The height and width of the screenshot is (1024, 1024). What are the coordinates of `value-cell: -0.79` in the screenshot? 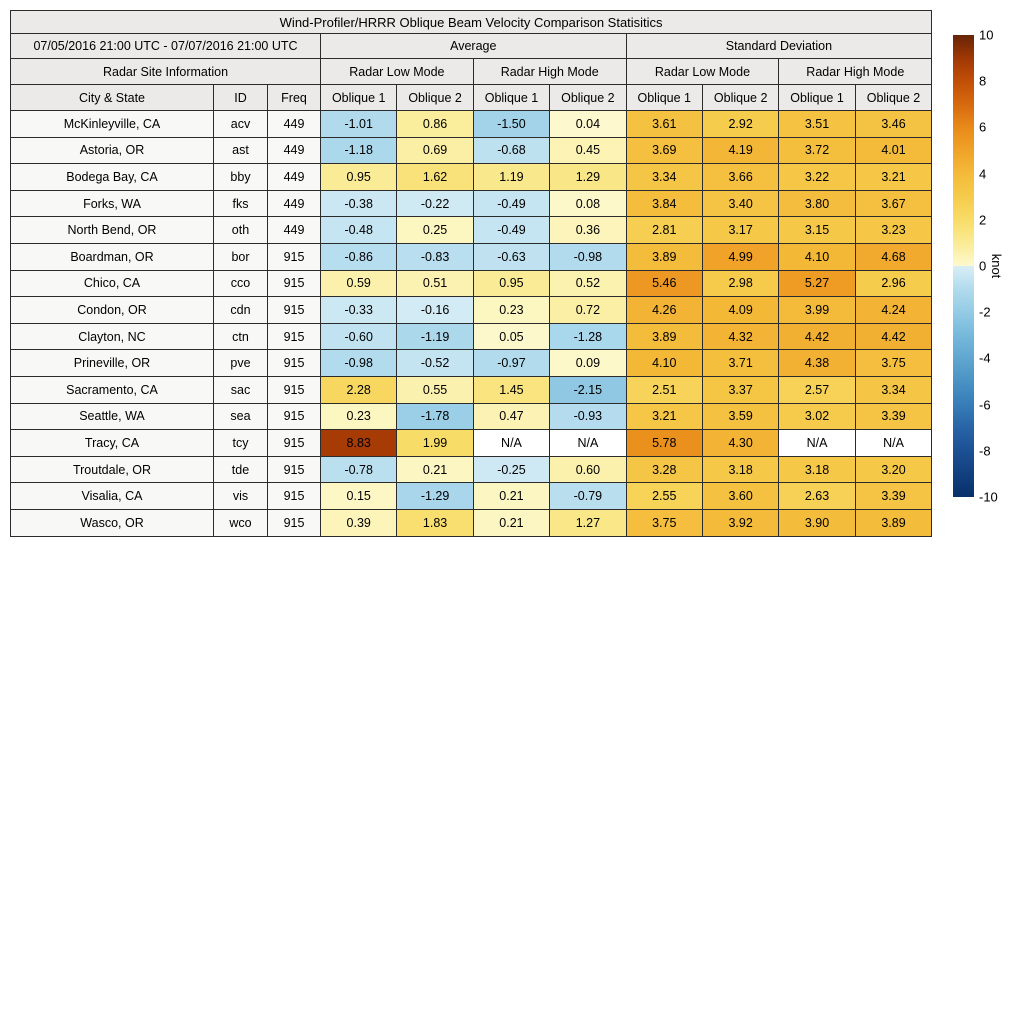 It's located at (588, 496).